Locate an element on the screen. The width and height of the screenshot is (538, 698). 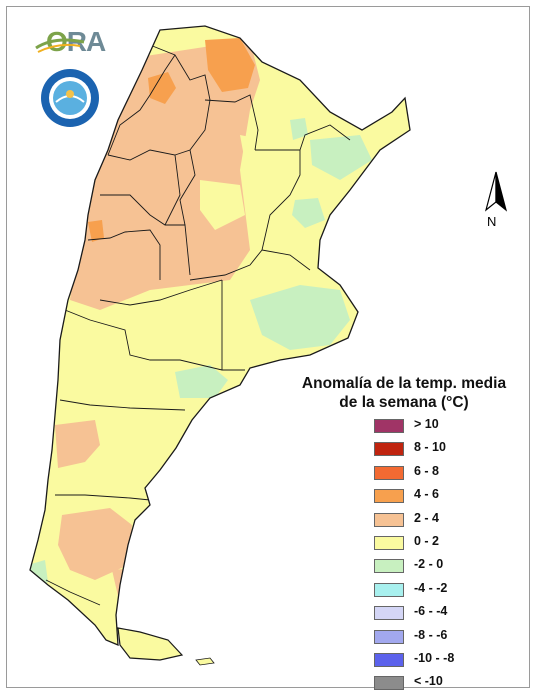
legend-item: -6 - -4 is located at coordinates (445, 615).